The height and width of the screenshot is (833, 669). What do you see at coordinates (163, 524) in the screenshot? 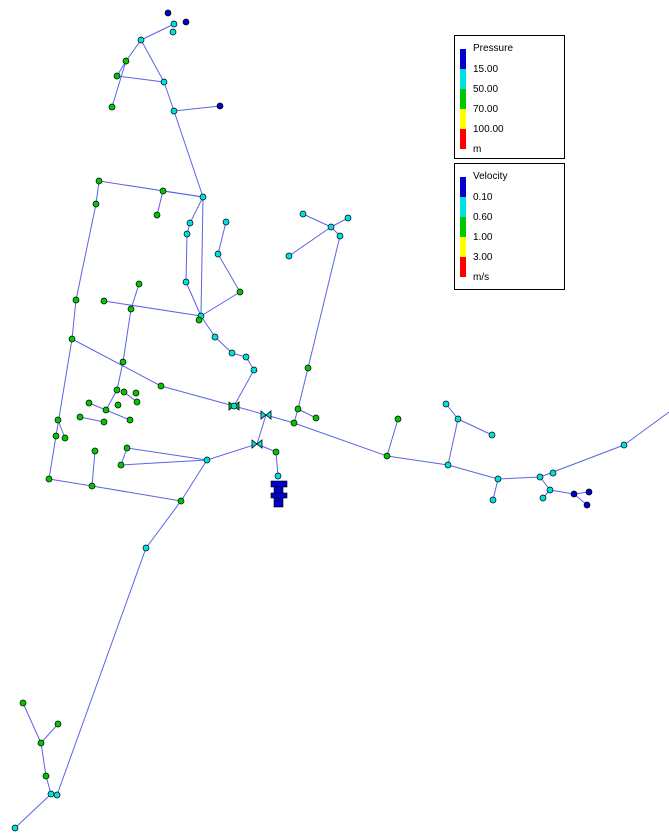
I see `pipe-n67-n68` at bounding box center [163, 524].